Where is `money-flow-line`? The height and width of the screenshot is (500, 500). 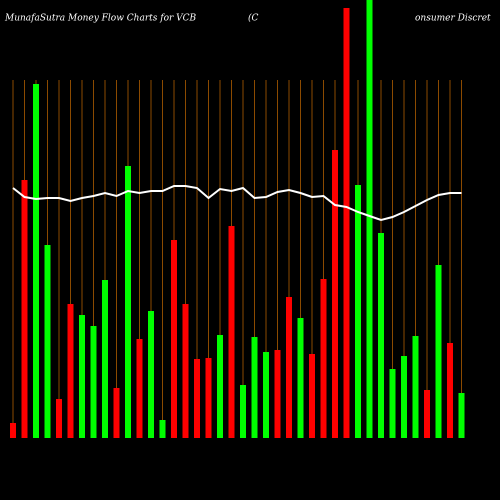 money-flow-line is located at coordinates (237, 203).